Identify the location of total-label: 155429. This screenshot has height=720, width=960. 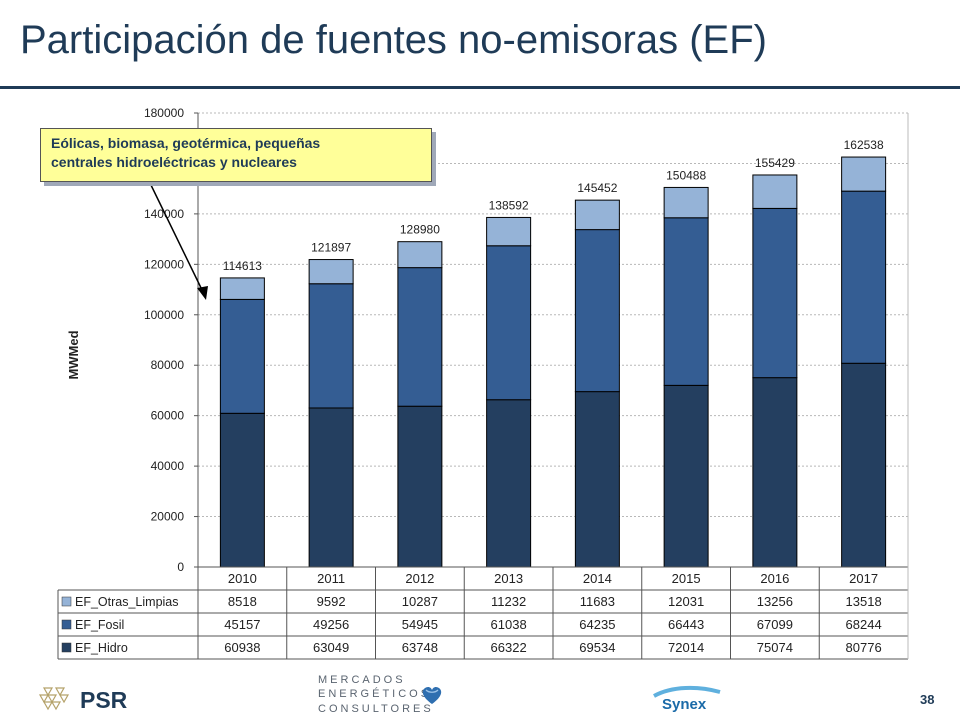
(775, 163).